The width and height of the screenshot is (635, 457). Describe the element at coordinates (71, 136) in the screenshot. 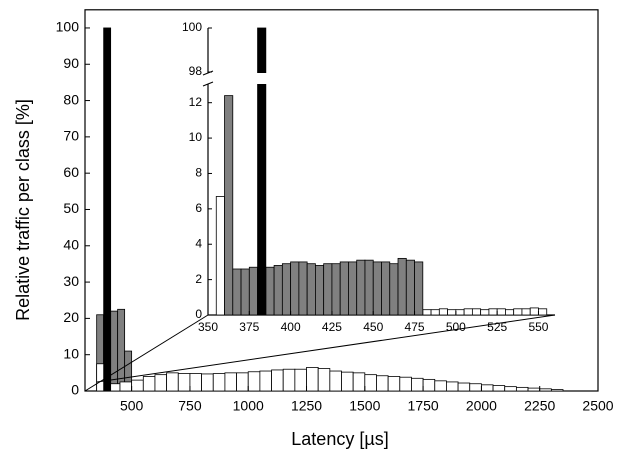

I see `y-tick-label: 70` at that location.